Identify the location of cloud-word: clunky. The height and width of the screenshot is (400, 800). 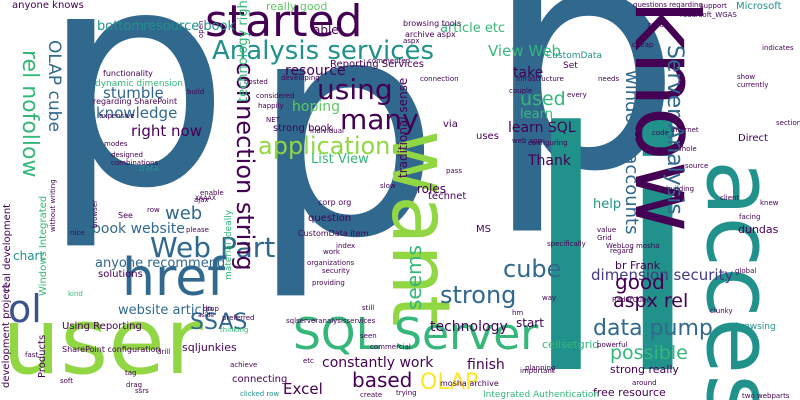
(721, 311).